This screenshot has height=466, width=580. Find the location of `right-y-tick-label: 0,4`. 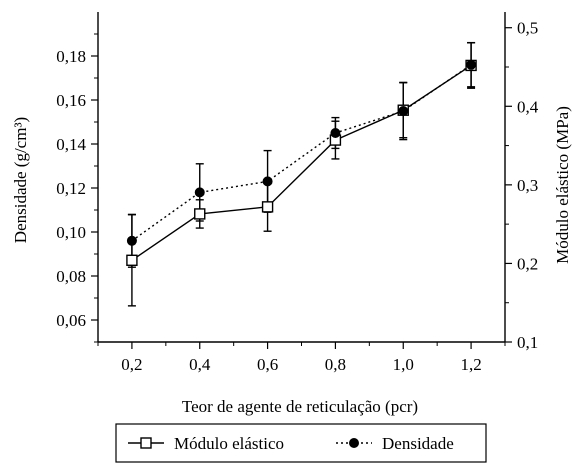

right-y-tick-label: 0,4 is located at coordinates (528, 106).